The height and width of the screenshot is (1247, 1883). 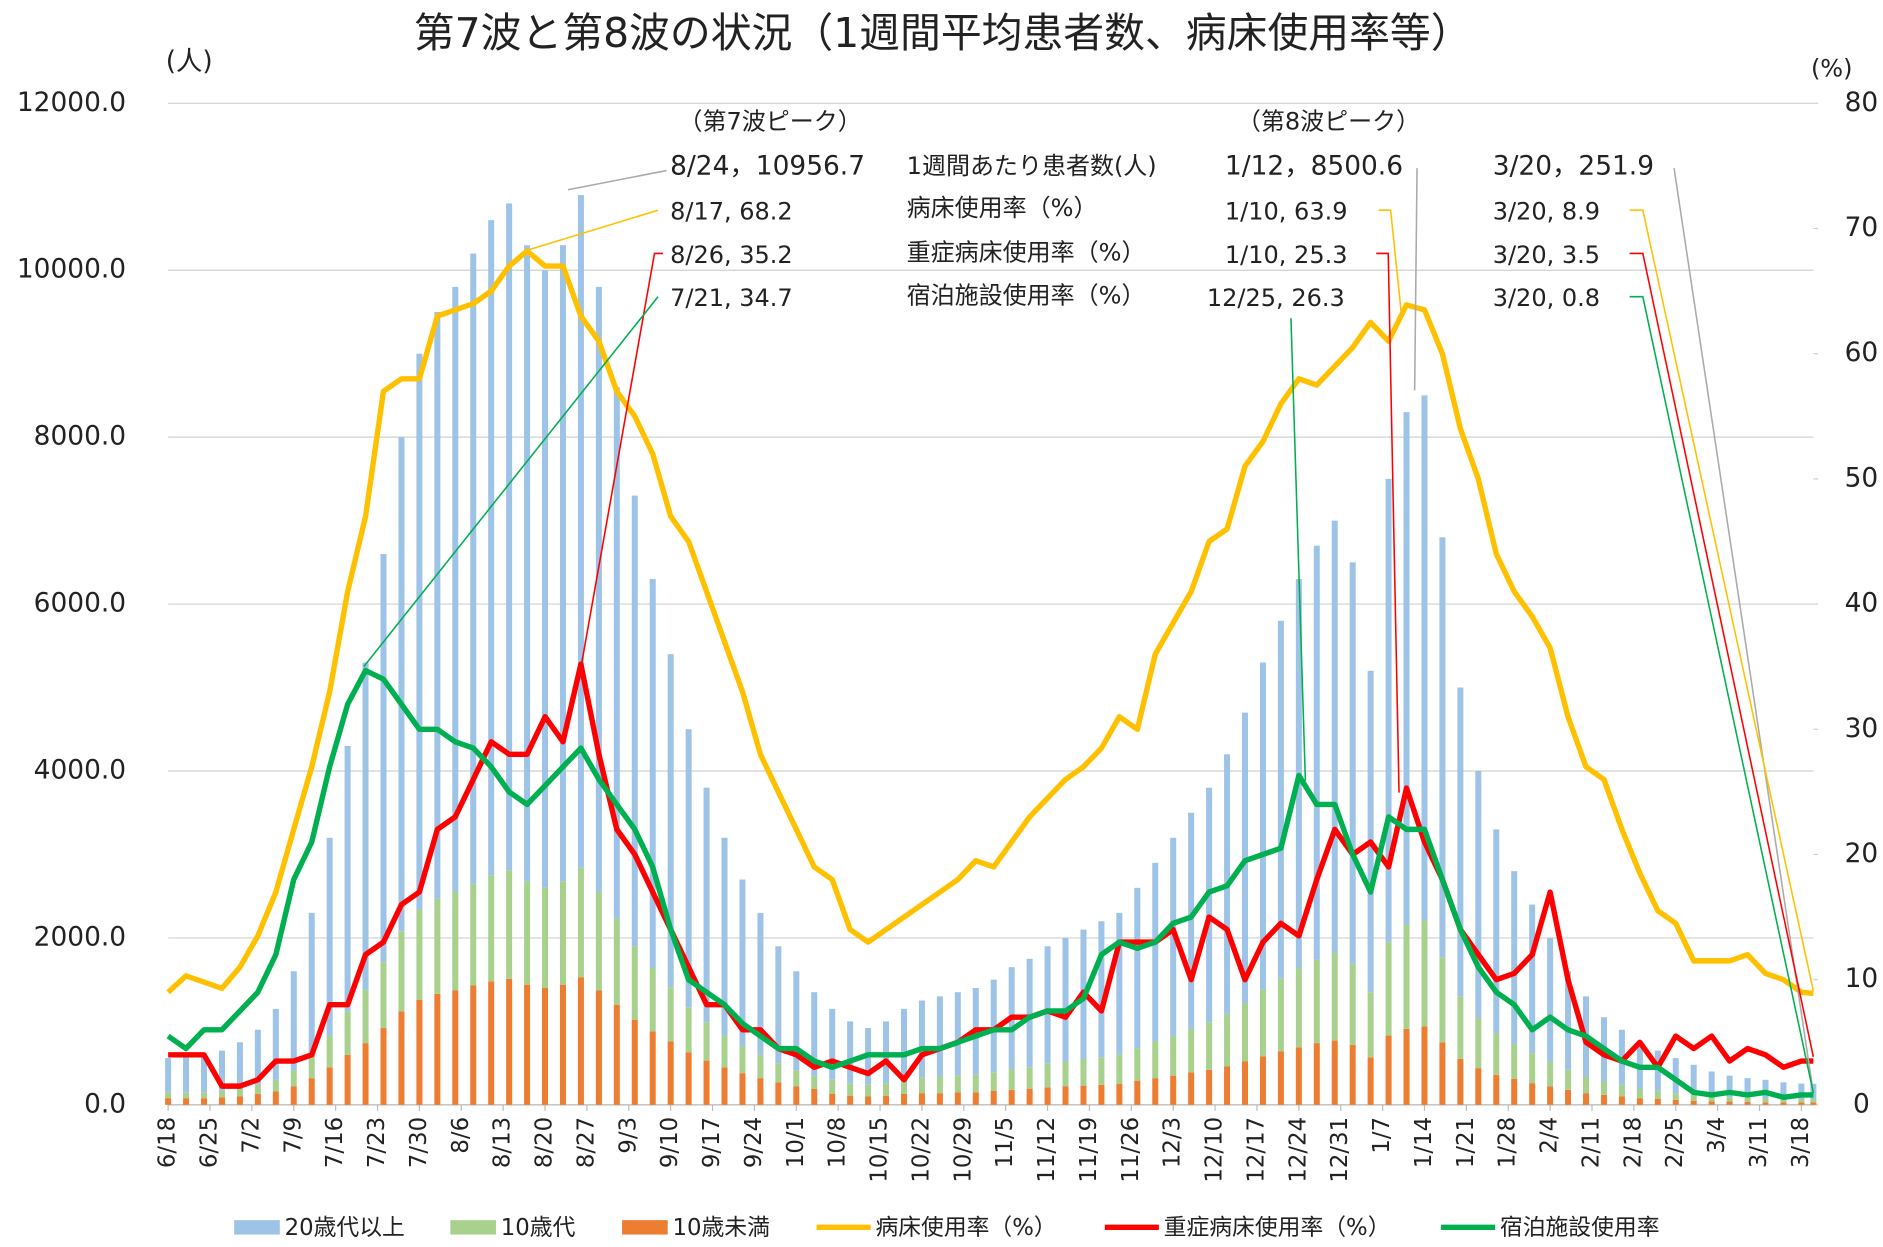 I want to click on legend-label: 病床使用率（%）, so click(x=965, y=1228).